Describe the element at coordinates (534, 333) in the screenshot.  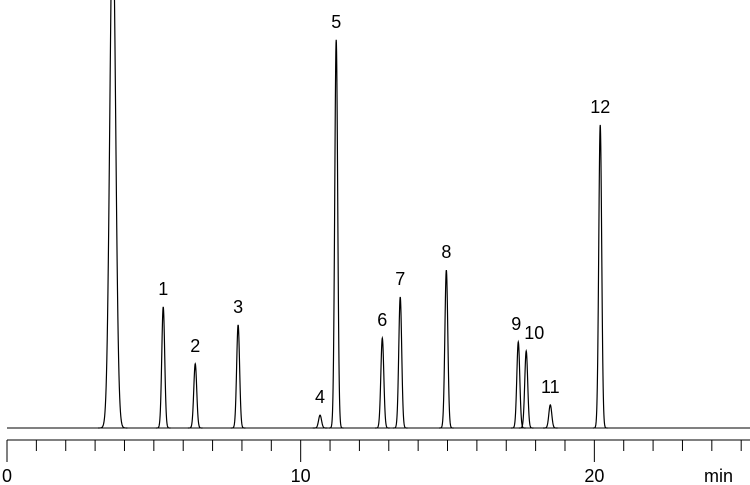
I see `peak-label: 10` at that location.